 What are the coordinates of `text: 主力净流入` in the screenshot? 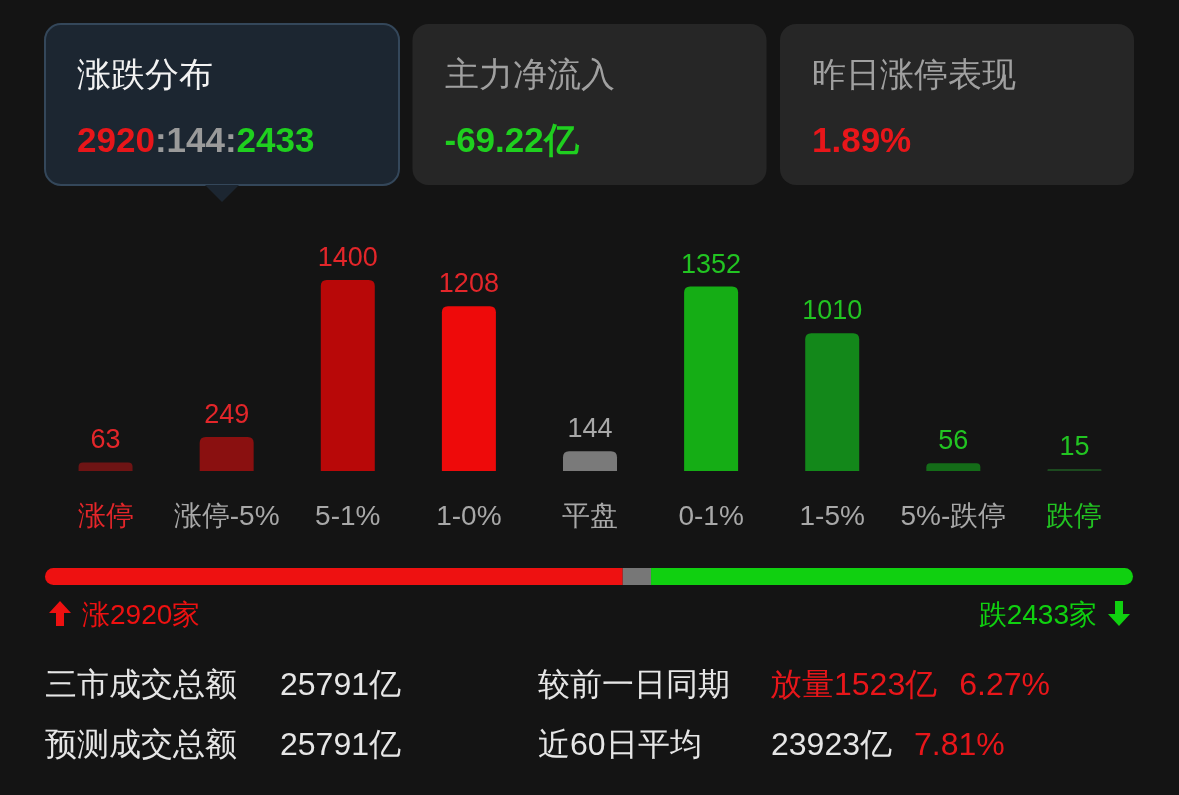 It's located at (529, 74).